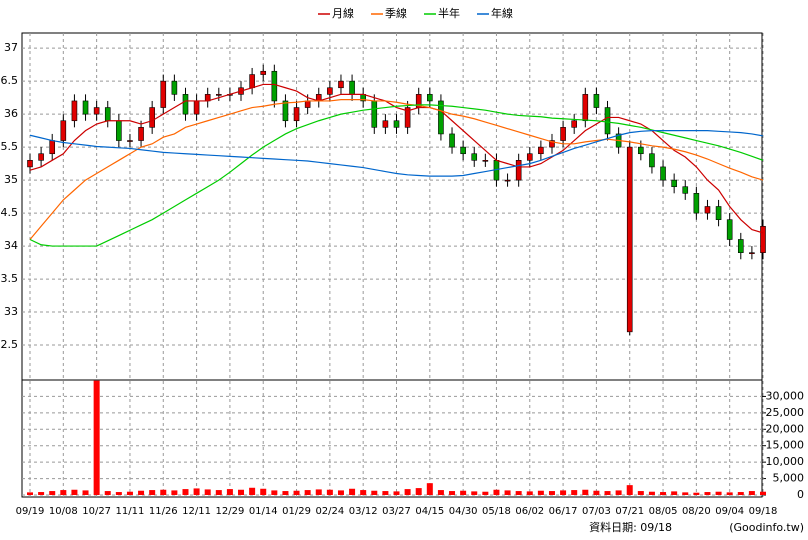 The image size is (808, 540). I want to click on legend-label: 季線, so click(396, 13).